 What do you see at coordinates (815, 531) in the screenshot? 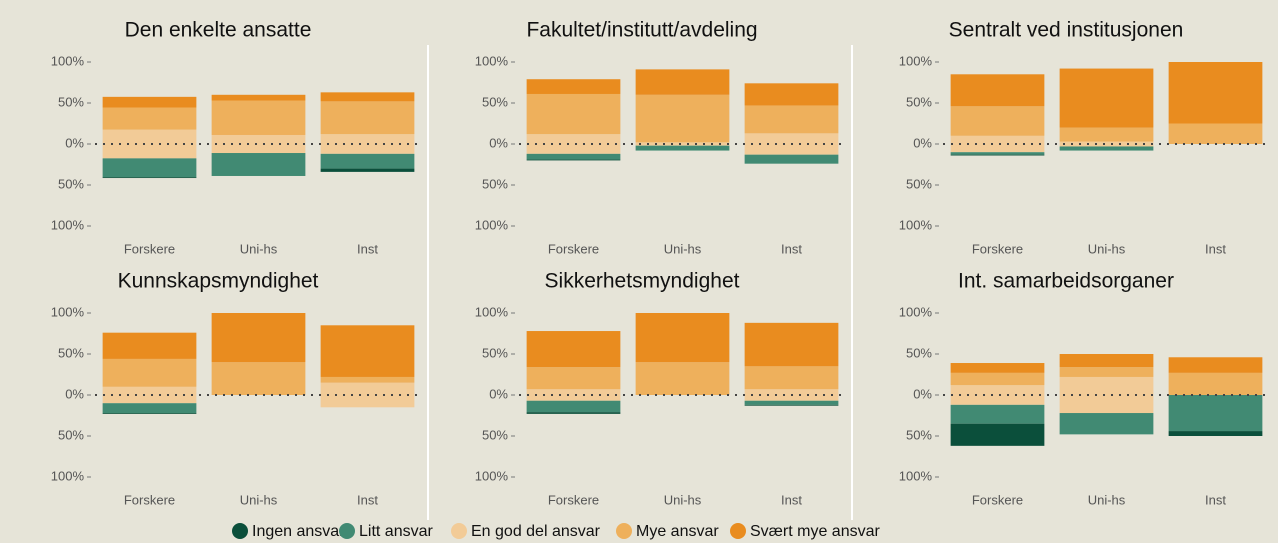
I see `legend-label: Svært mye ansvar` at bounding box center [815, 531].